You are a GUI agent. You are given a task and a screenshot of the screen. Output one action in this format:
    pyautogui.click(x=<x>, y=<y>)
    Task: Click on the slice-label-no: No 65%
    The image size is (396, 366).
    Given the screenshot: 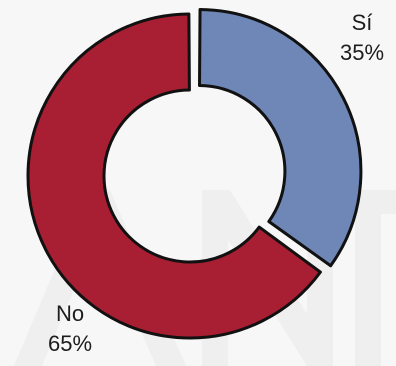 What is the action you would take?
    pyautogui.click(x=70, y=328)
    